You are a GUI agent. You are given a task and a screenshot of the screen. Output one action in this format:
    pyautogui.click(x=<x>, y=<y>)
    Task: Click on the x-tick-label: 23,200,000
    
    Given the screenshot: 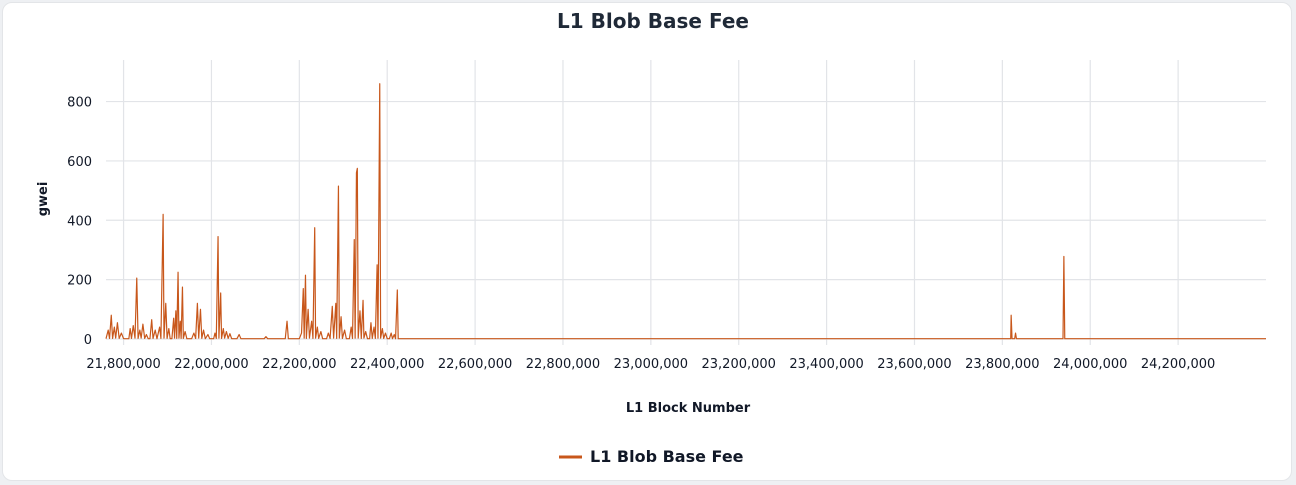 What is the action you would take?
    pyautogui.click(x=739, y=364)
    